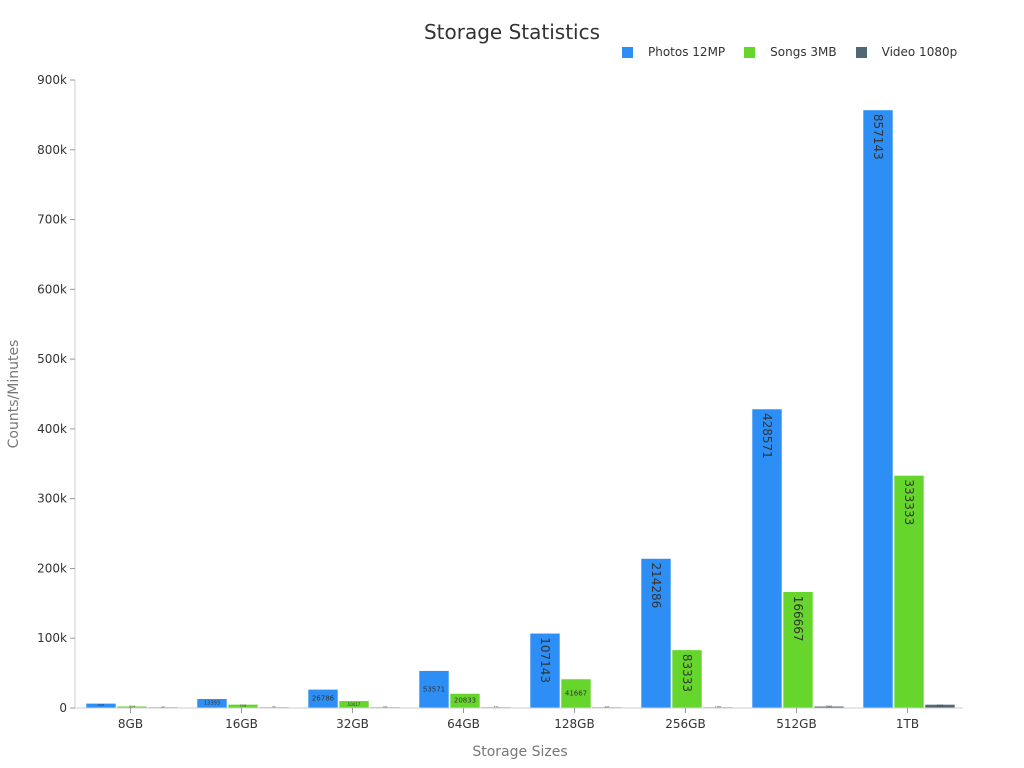 The width and height of the screenshot is (1024, 768). I want to click on bar-data-label: 2604, so click(132, 707).